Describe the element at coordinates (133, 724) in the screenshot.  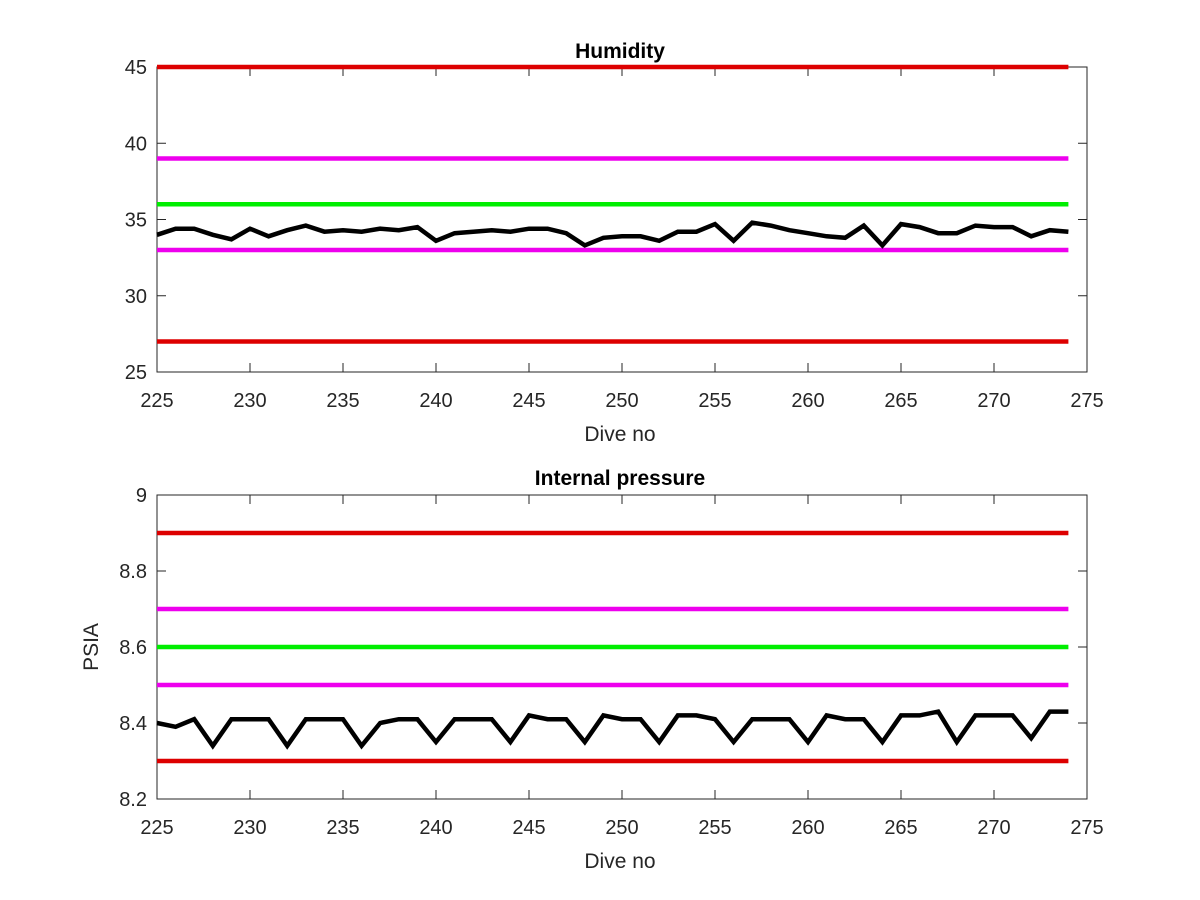
I see `pressure-y-tick-label: 8.4` at that location.